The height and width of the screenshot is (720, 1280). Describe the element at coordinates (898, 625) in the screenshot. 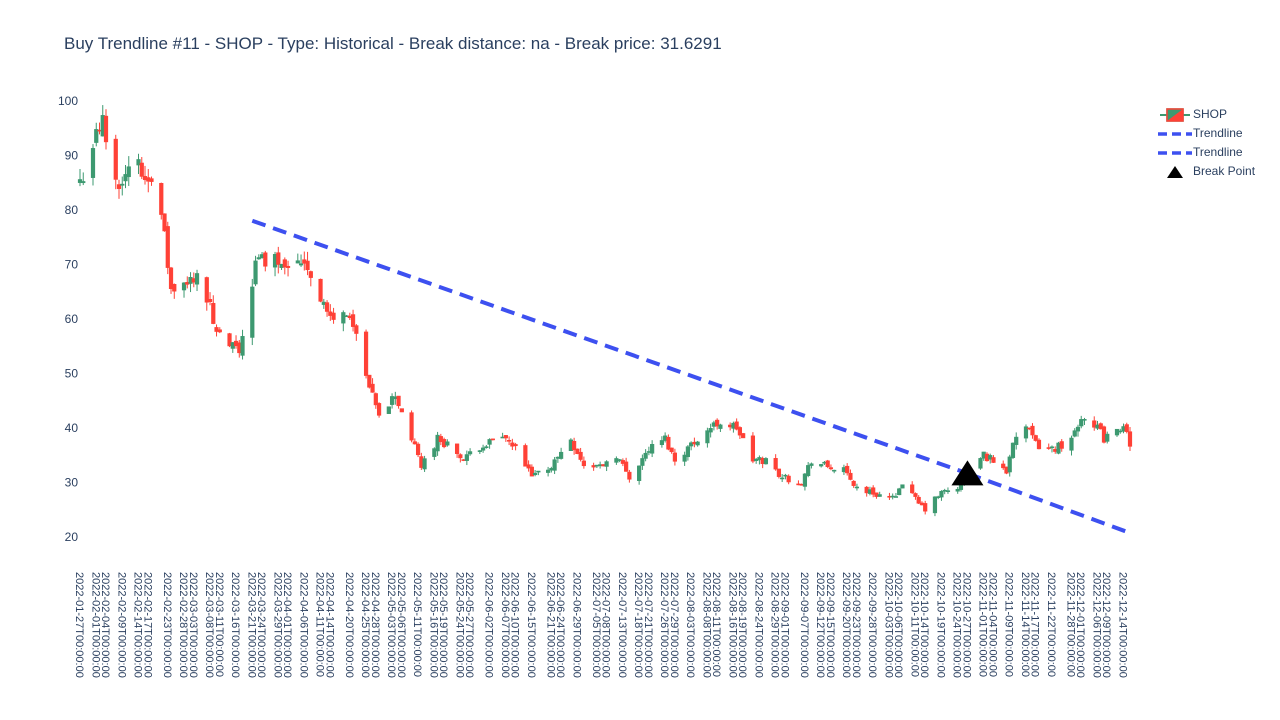

I see `x-tick-label: 2022-10-06T00:00:00` at that location.